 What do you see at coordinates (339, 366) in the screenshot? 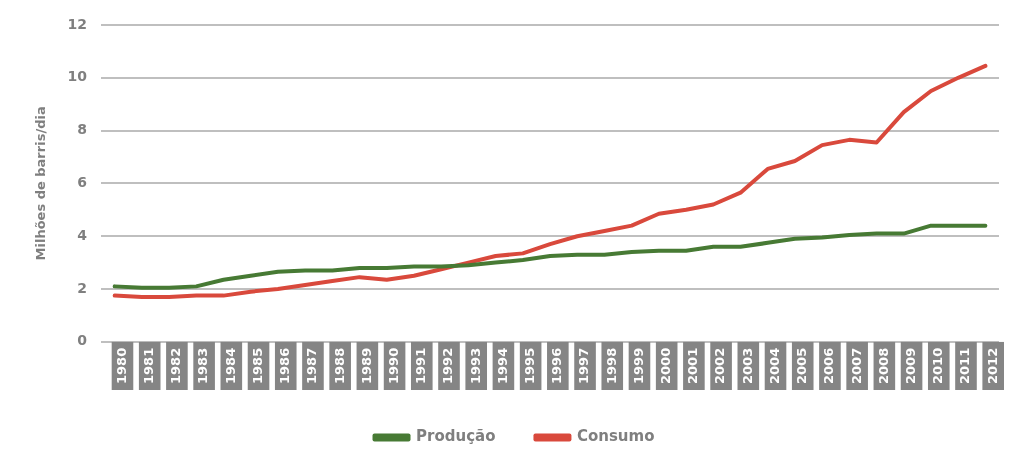
I see `x-tick-label: 1988` at bounding box center [339, 366].